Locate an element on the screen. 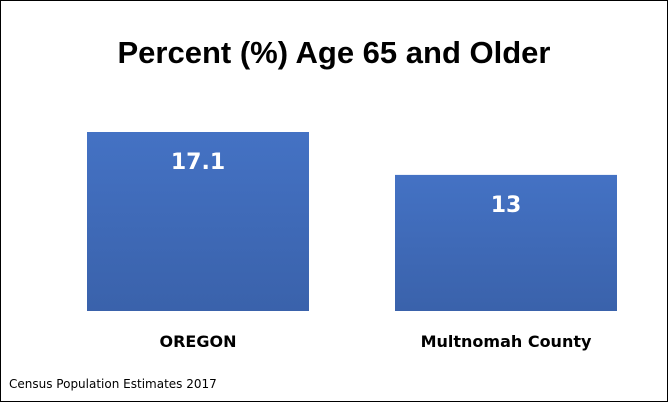 This screenshot has width=668, height=402. category-label: OREGON is located at coordinates (198, 341).